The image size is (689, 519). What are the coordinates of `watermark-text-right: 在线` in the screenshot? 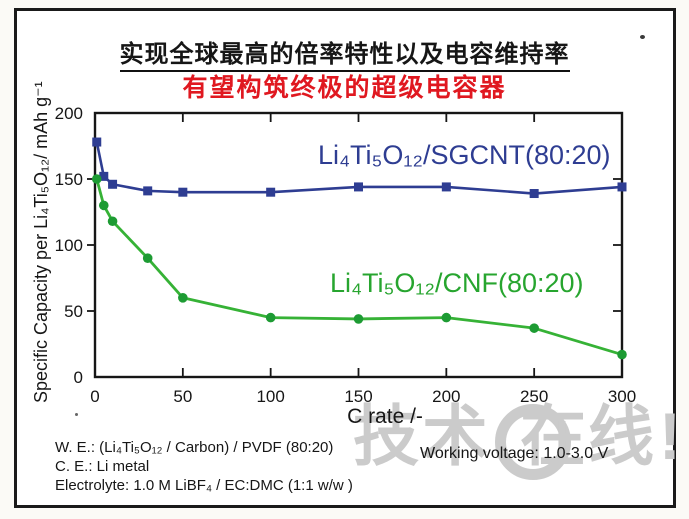 It's located at (588, 436).